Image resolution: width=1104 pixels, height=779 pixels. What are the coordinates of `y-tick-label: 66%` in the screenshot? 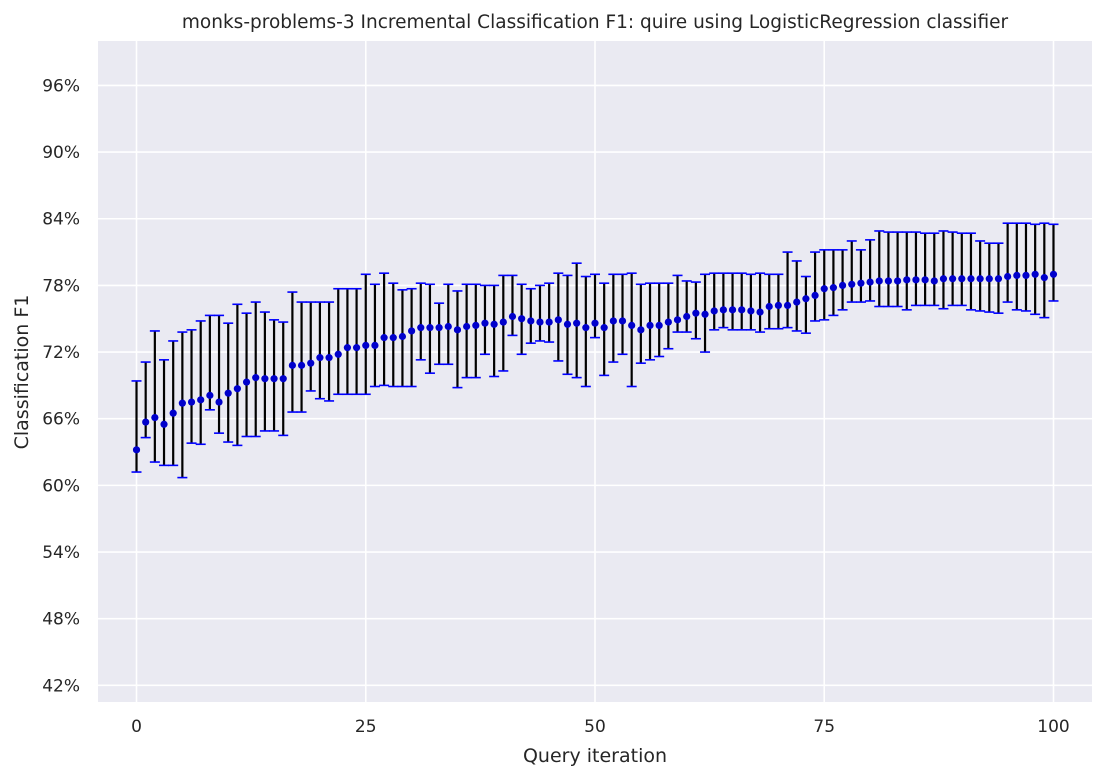 It's located at (61, 420).